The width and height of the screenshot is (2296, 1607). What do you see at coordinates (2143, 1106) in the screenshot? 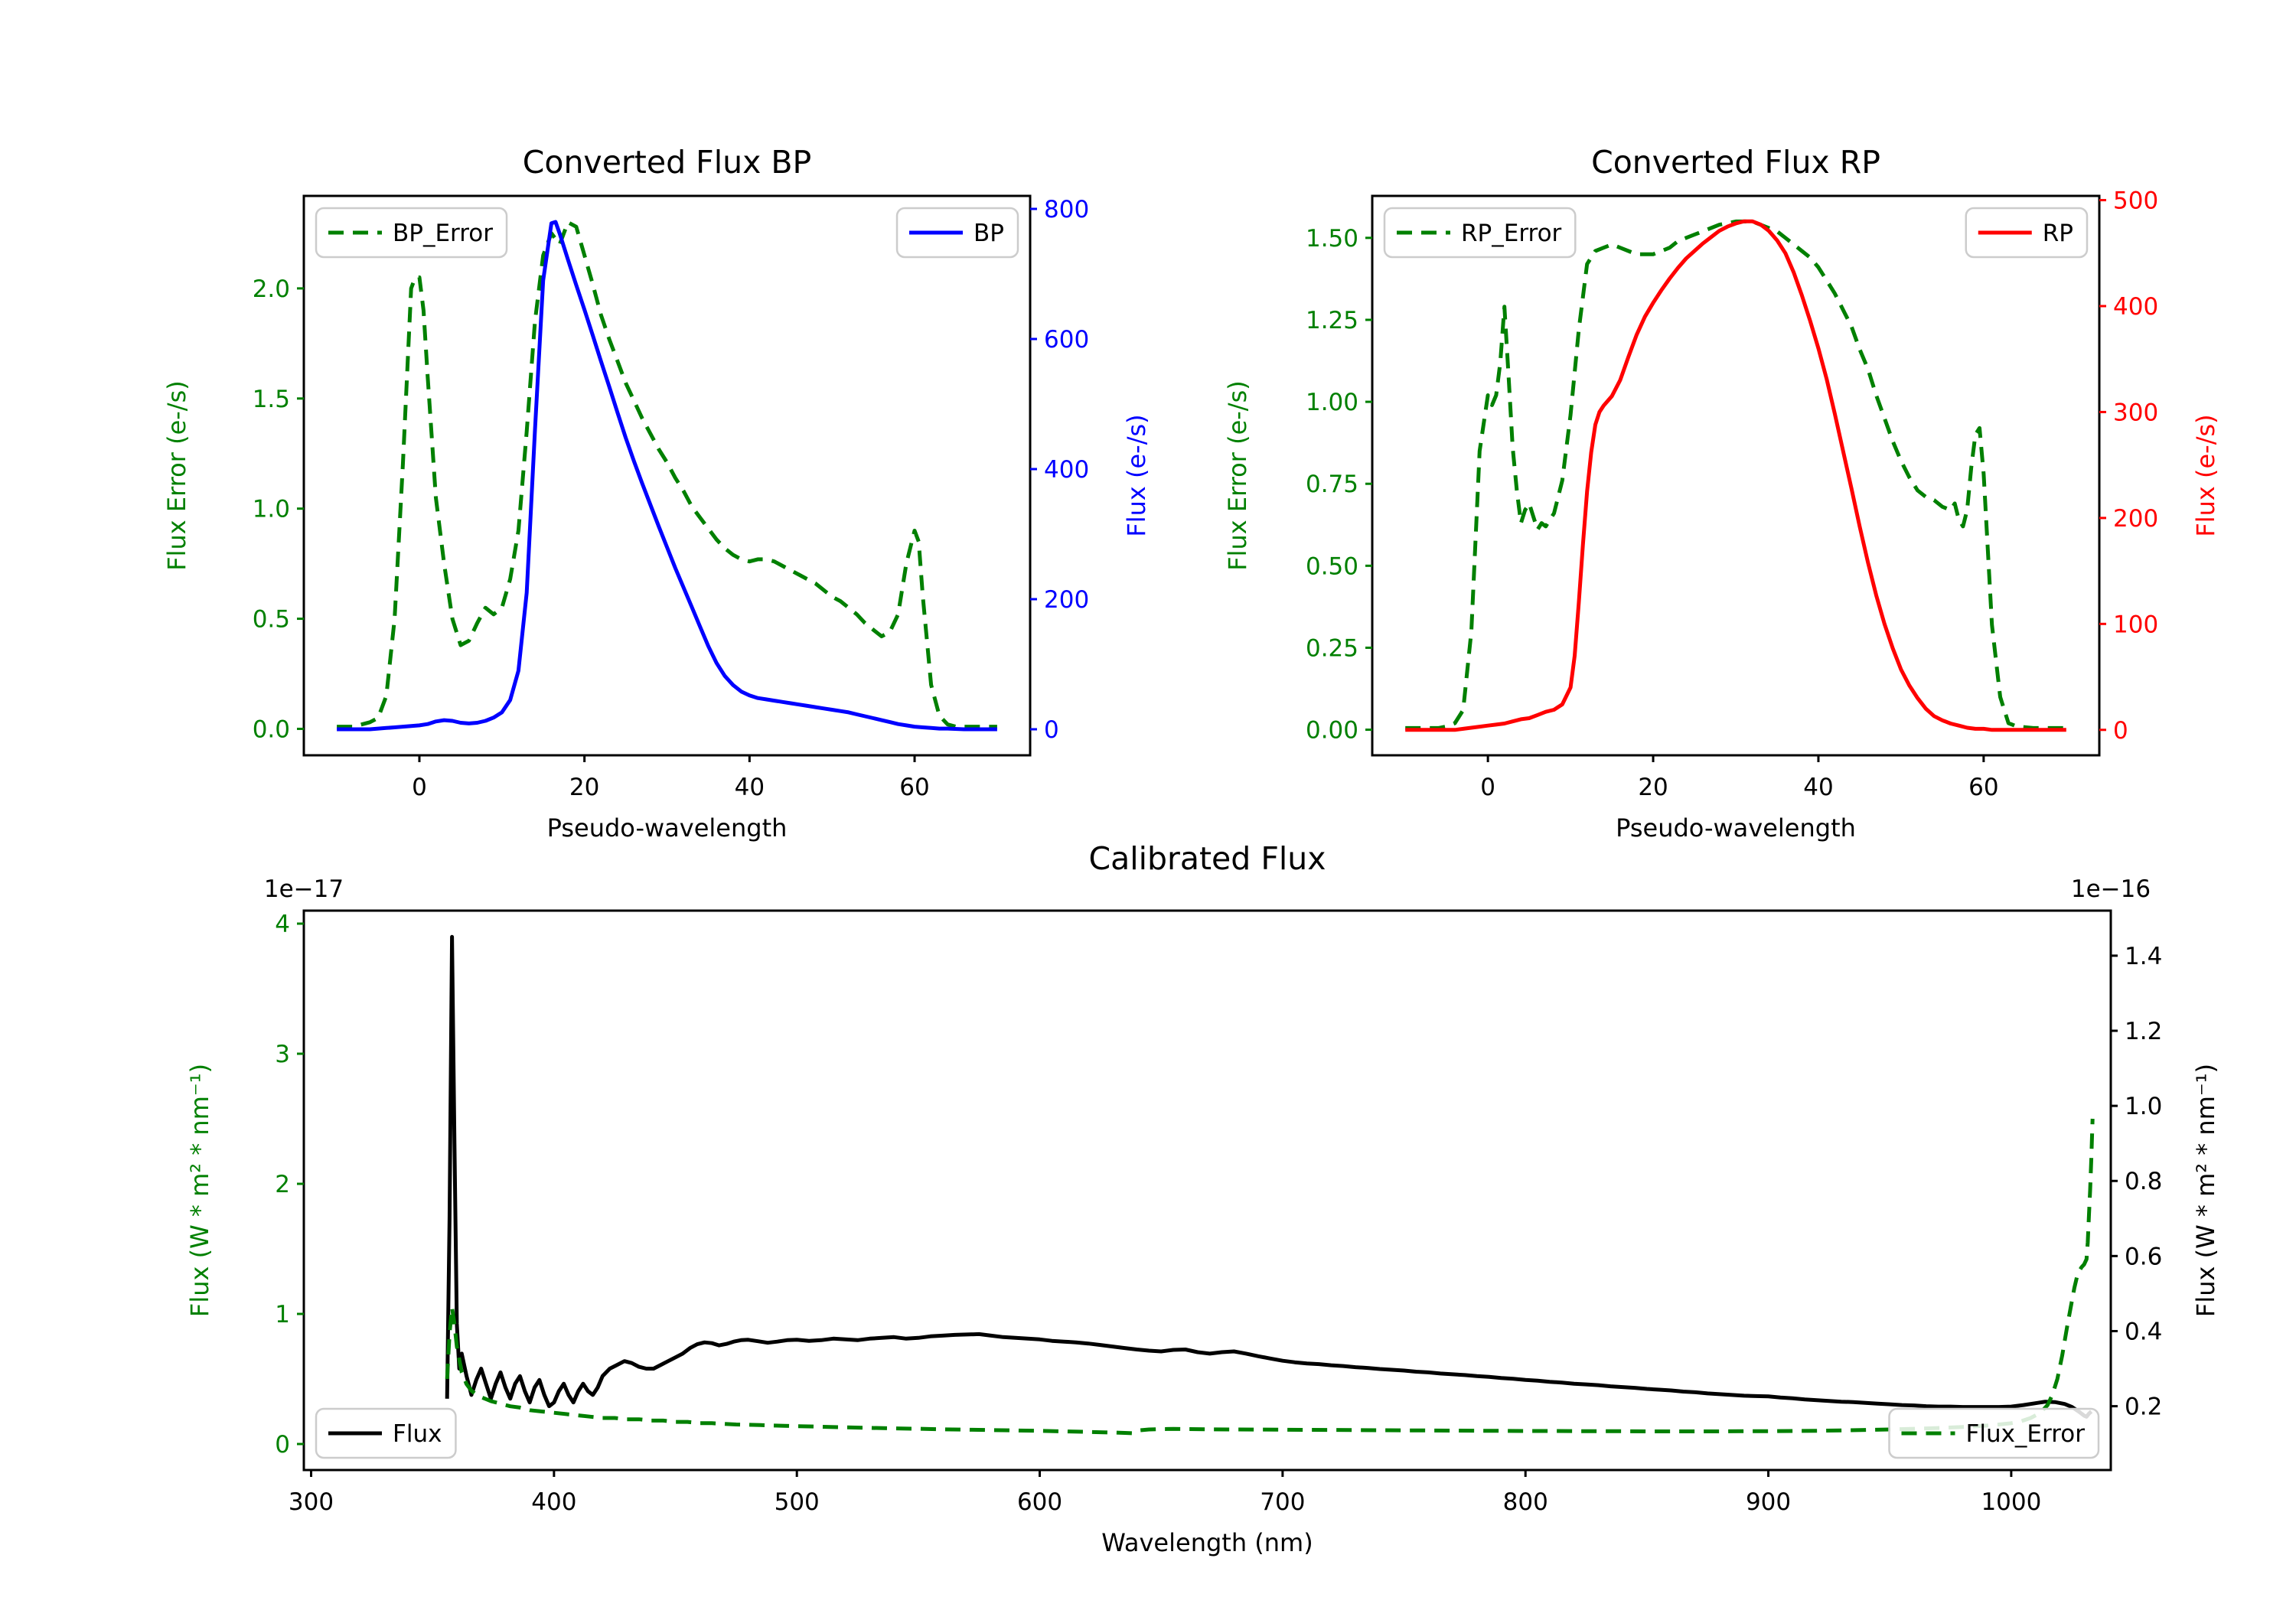
I see `right-y-tick-label: 1.0` at bounding box center [2143, 1106].